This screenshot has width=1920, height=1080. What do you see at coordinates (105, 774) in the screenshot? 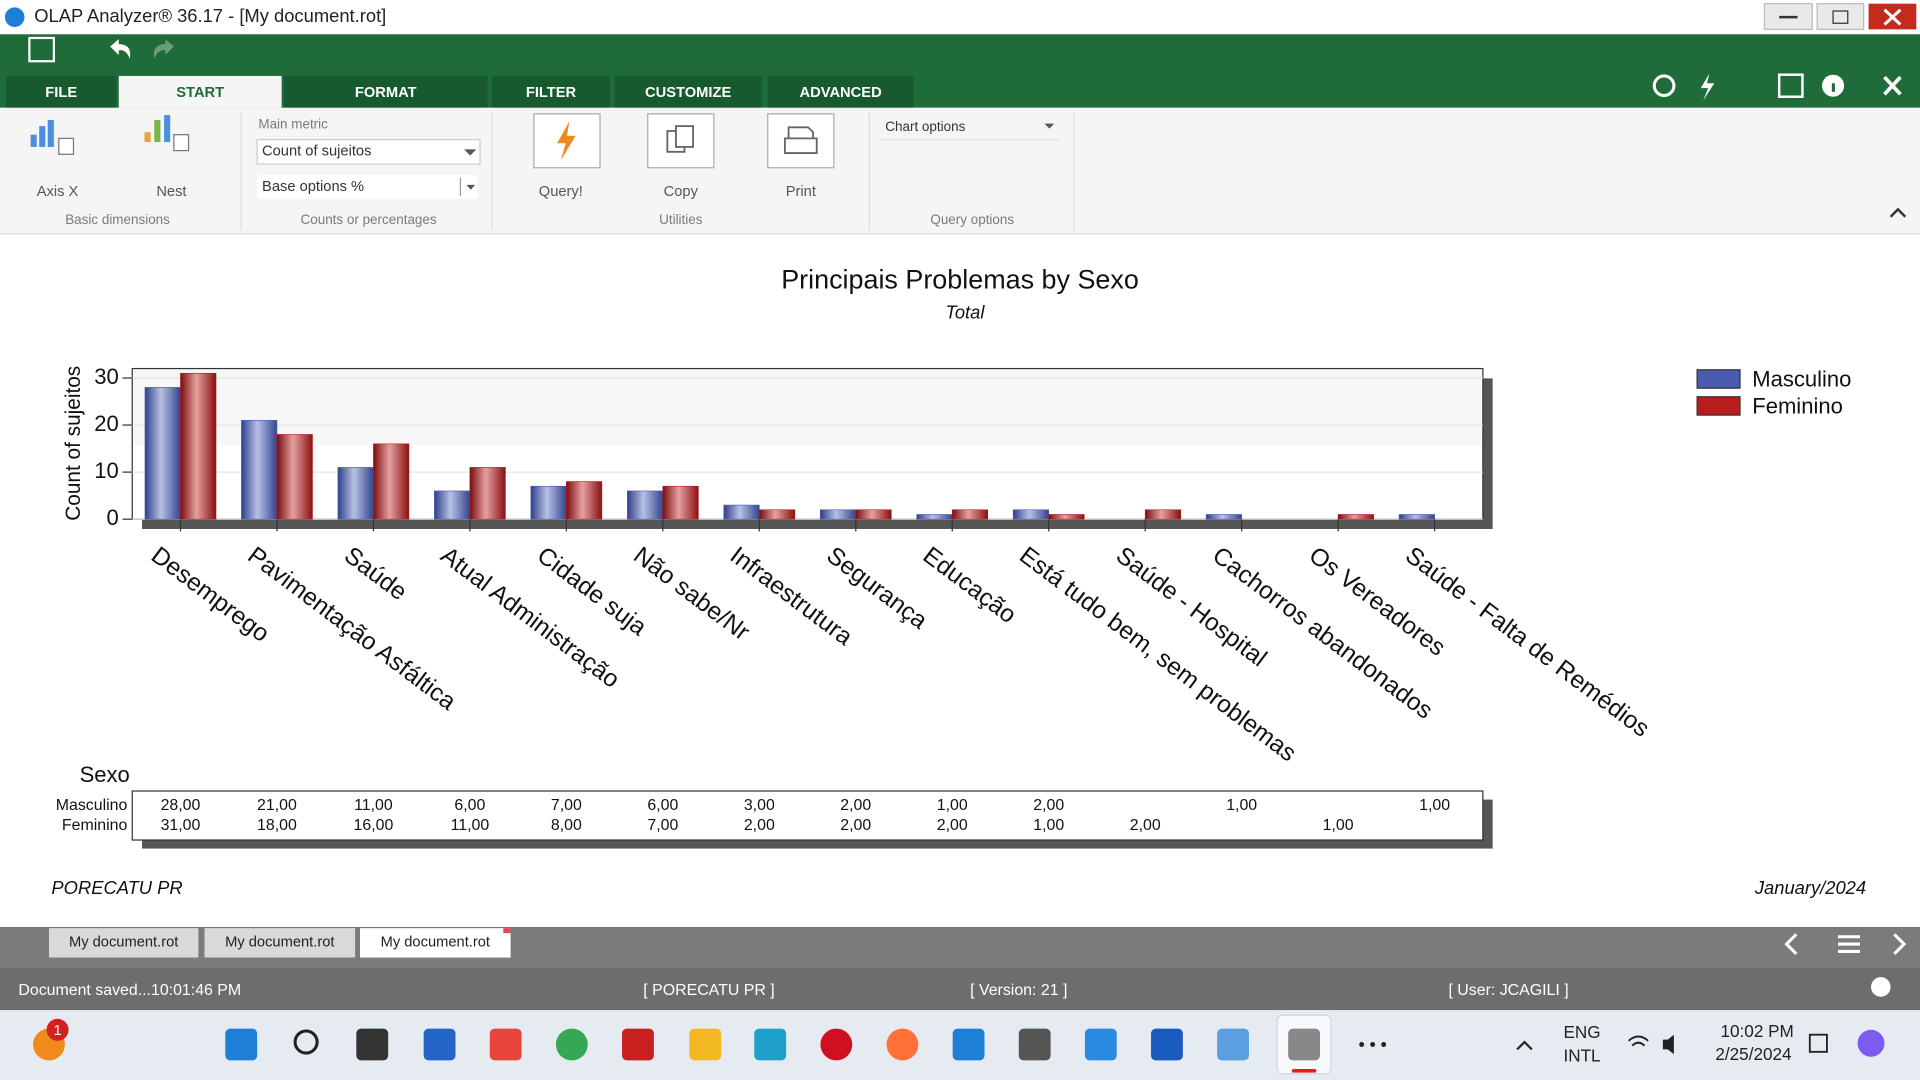
I see `table-header: Sexo` at bounding box center [105, 774].